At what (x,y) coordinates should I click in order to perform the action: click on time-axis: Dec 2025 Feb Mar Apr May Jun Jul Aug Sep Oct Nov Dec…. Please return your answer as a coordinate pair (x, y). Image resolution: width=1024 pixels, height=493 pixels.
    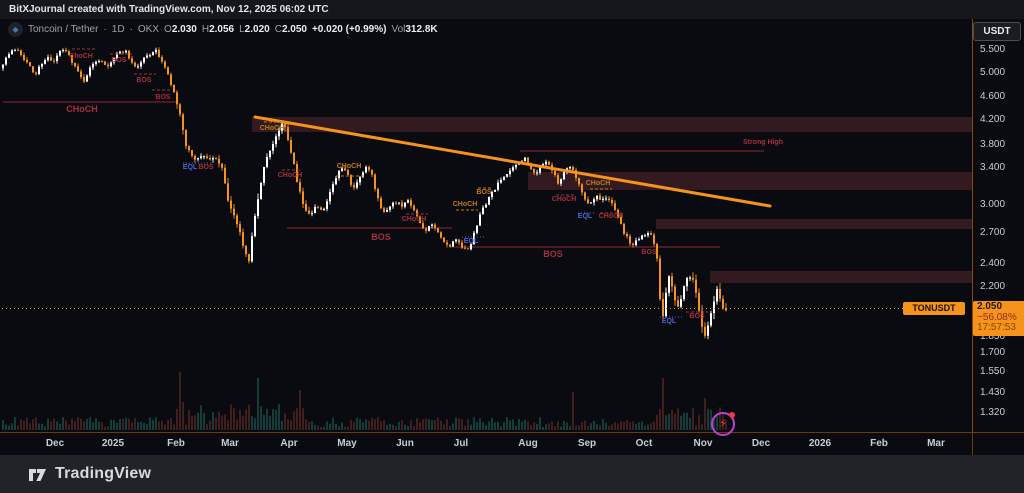
    Looking at the image, I should click on (512, 444).